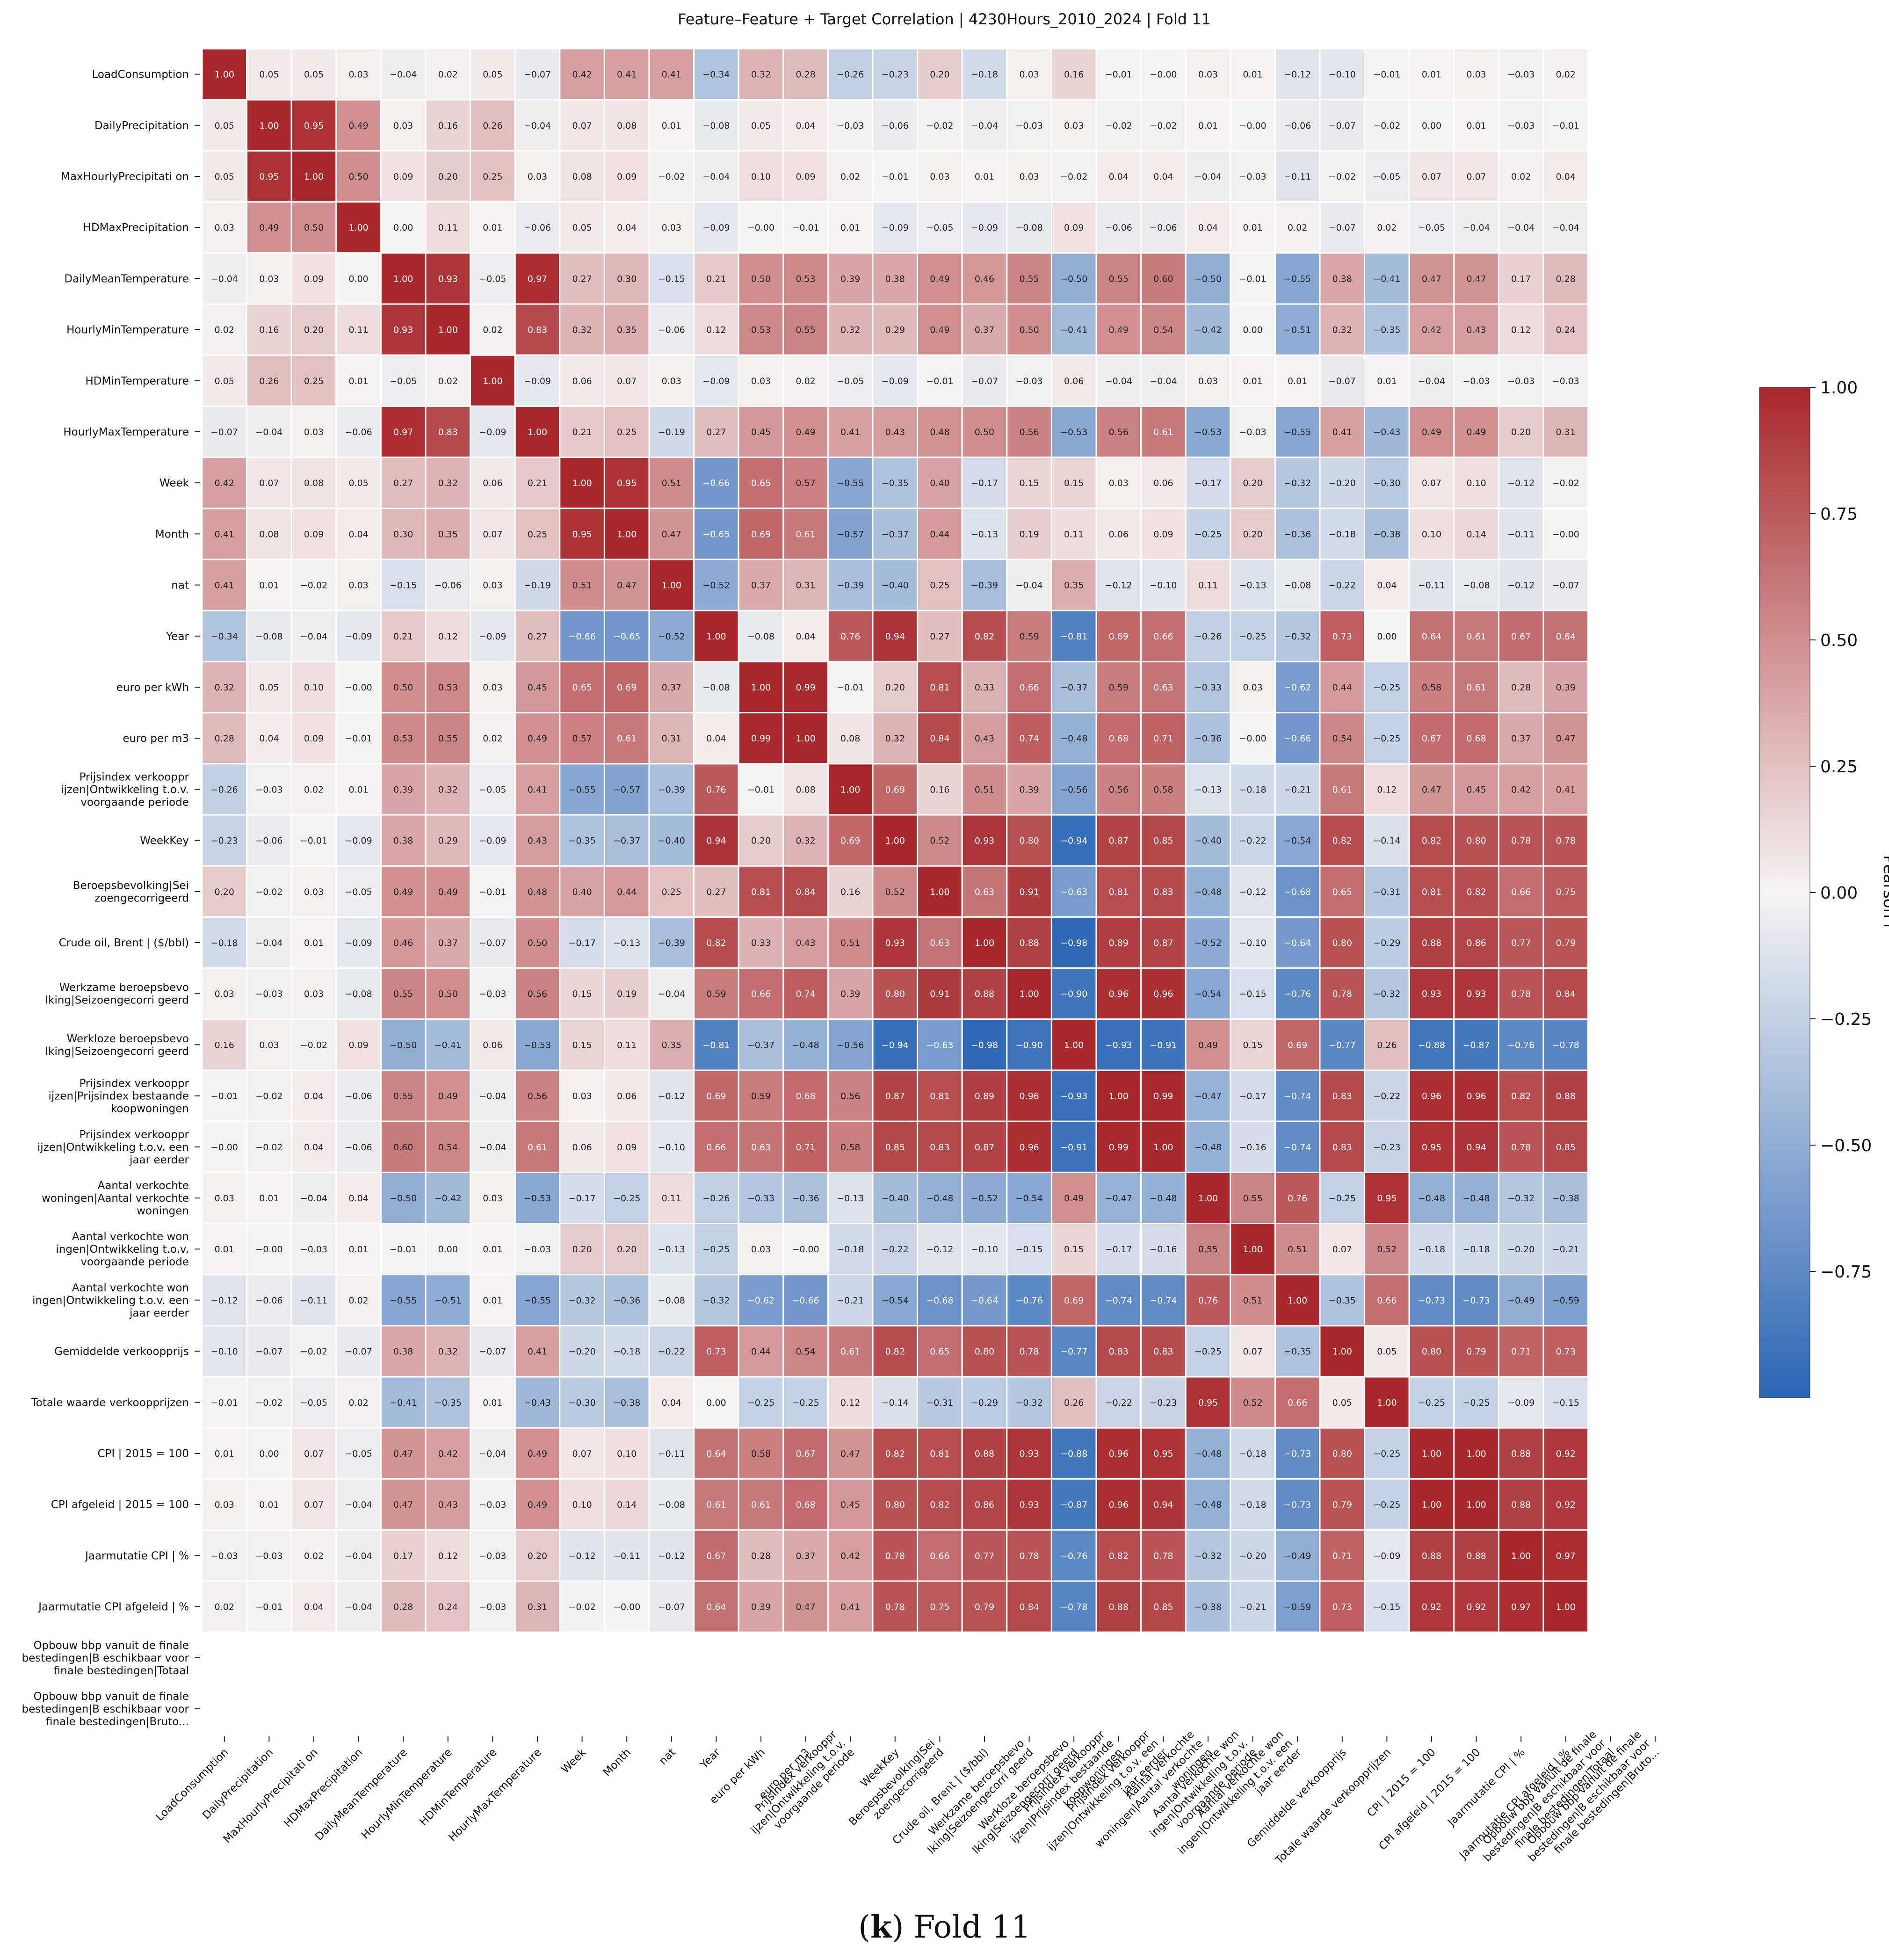  What do you see at coordinates (940, 994) in the screenshot?
I see `cell-value-r18-c16: 0.91` at bounding box center [940, 994].